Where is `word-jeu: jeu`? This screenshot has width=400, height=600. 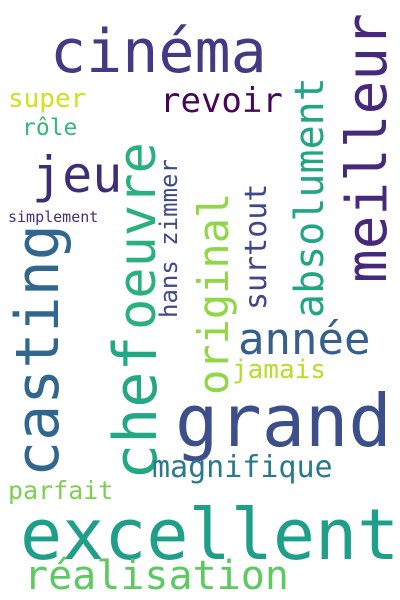
word-jeu: jeu is located at coordinates (77, 175).